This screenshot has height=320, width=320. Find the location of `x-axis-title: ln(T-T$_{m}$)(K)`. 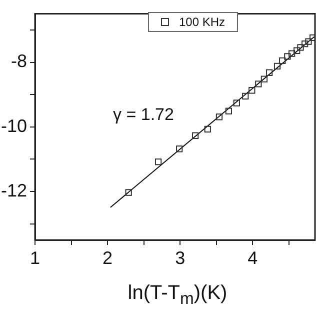

x-axis-title: ln(T-T$_{m}$)(K) is located at coordinates (177, 295).